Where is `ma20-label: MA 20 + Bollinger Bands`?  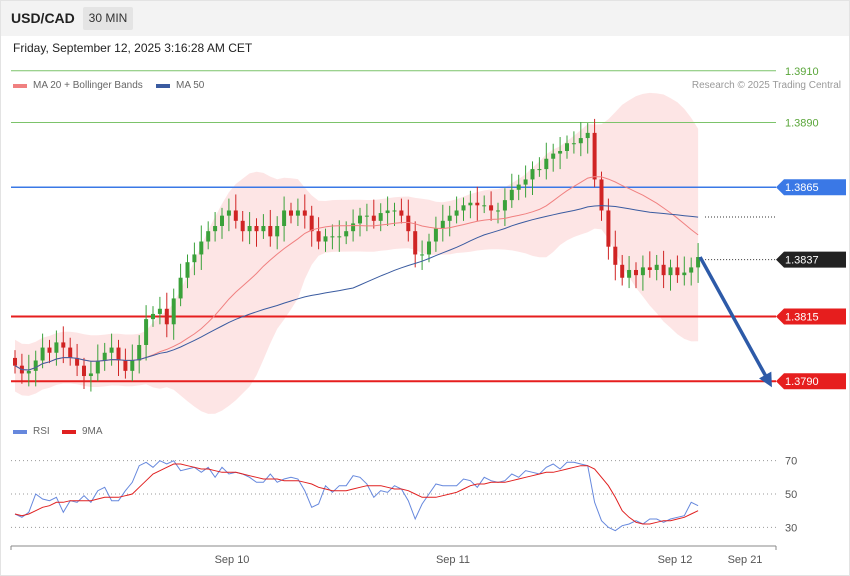
ma20-label: MA 20 + Bollinger Bands is located at coordinates (88, 85).